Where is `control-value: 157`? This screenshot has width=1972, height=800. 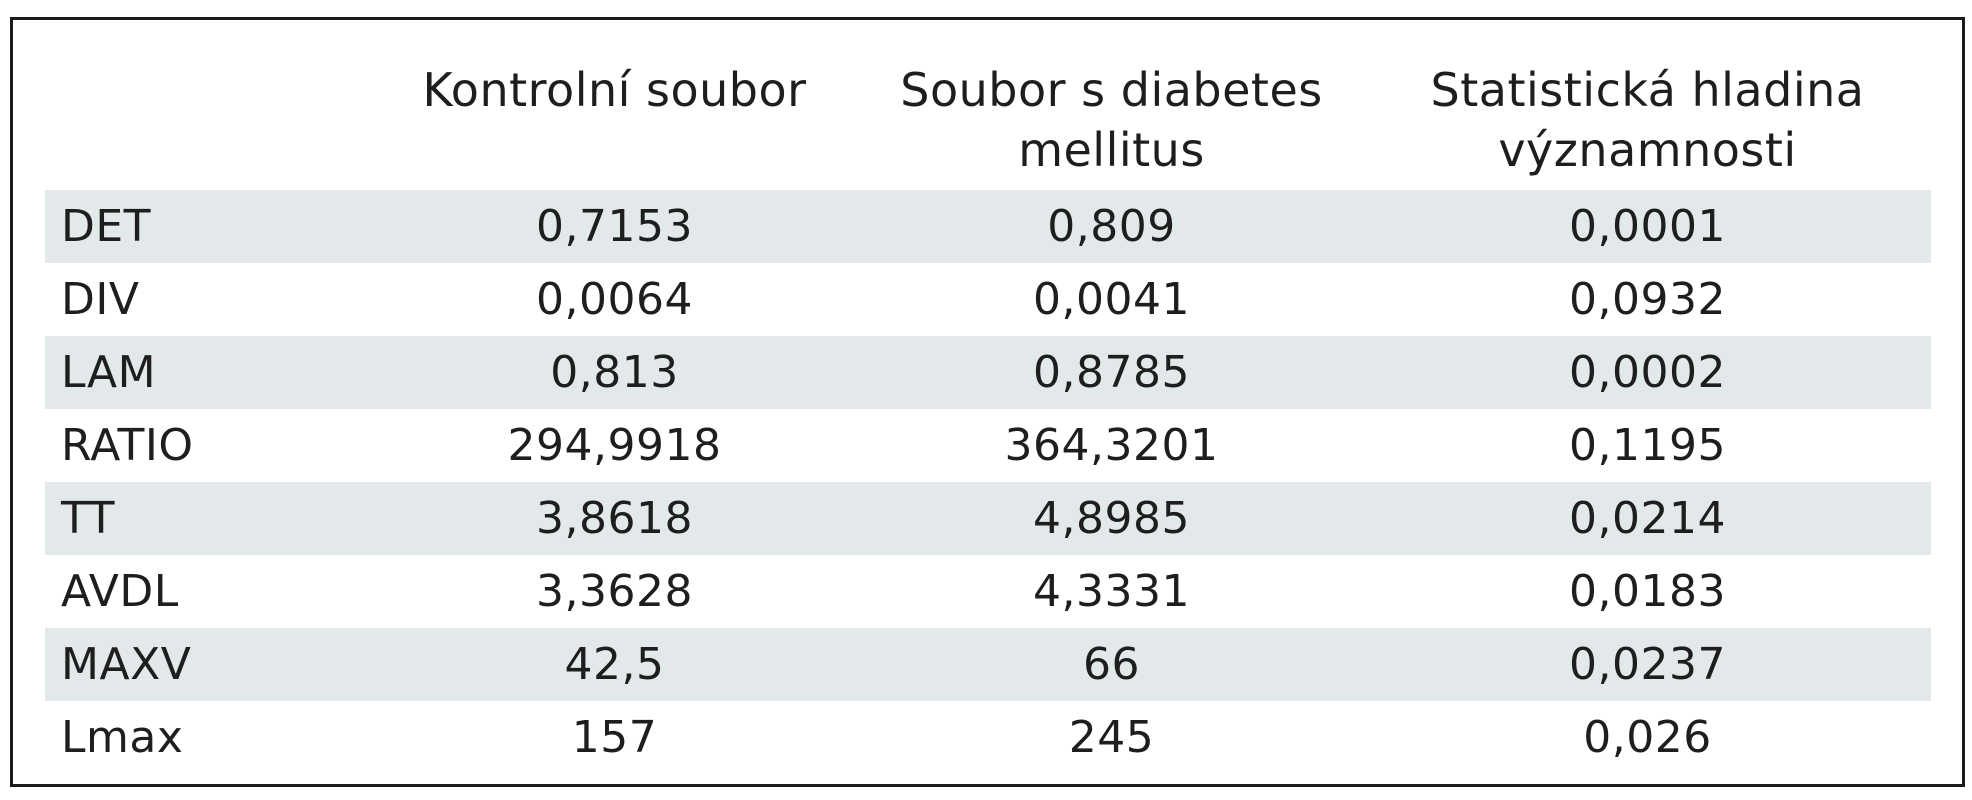 control-value: 157 is located at coordinates (614, 737).